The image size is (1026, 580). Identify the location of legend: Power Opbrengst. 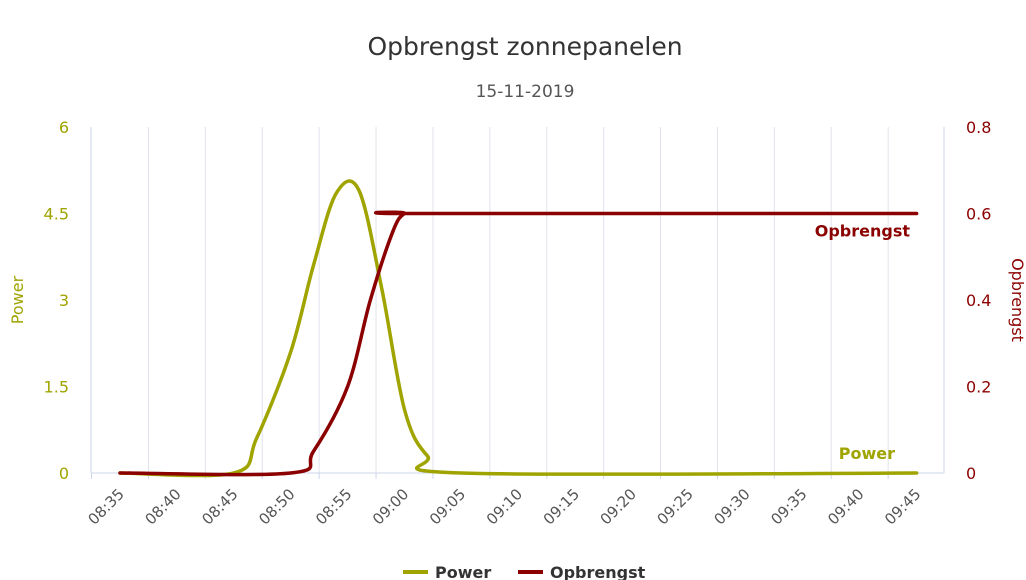
(524, 571).